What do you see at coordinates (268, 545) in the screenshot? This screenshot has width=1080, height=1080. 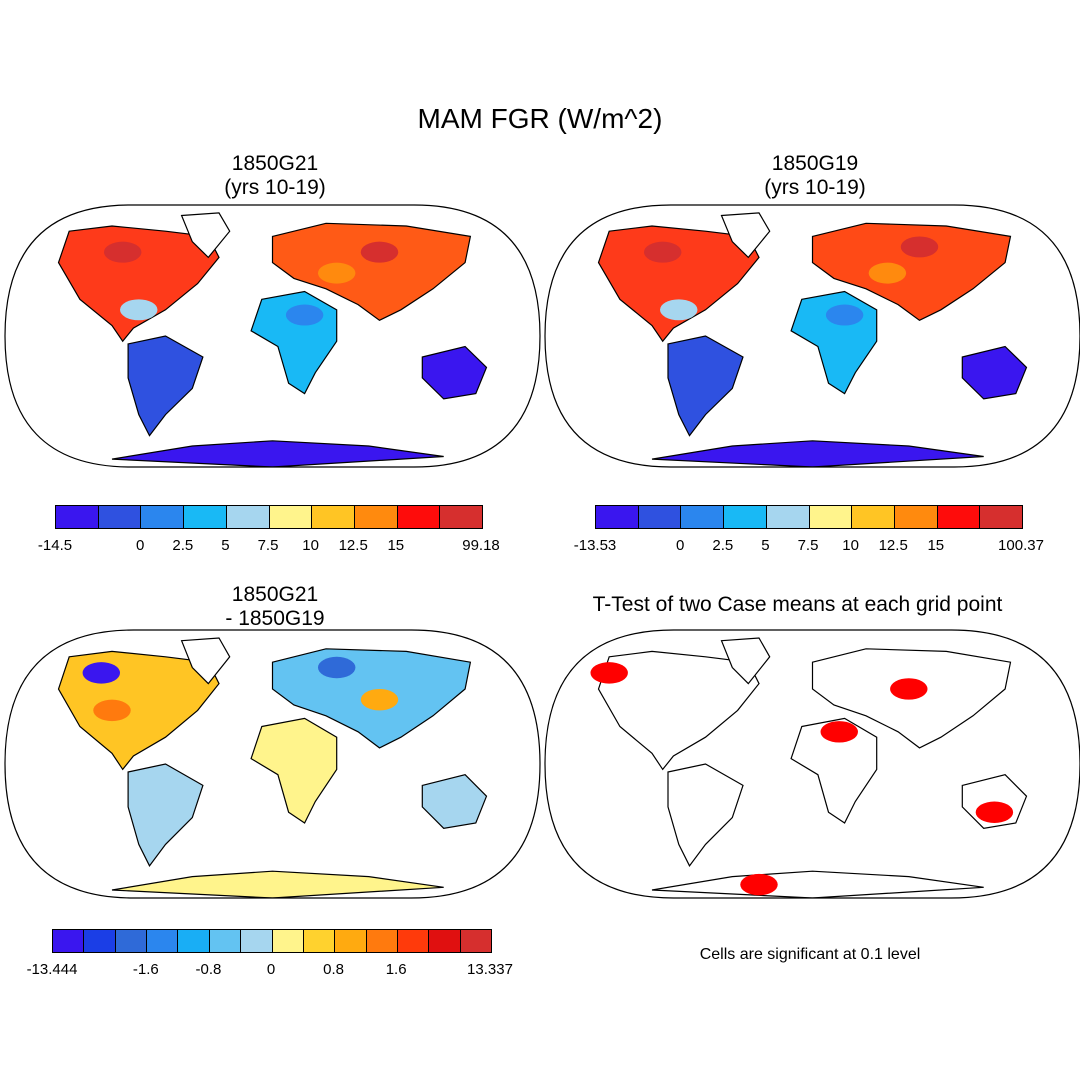 I see `colorbar-1-tick-label: 7.5` at bounding box center [268, 545].